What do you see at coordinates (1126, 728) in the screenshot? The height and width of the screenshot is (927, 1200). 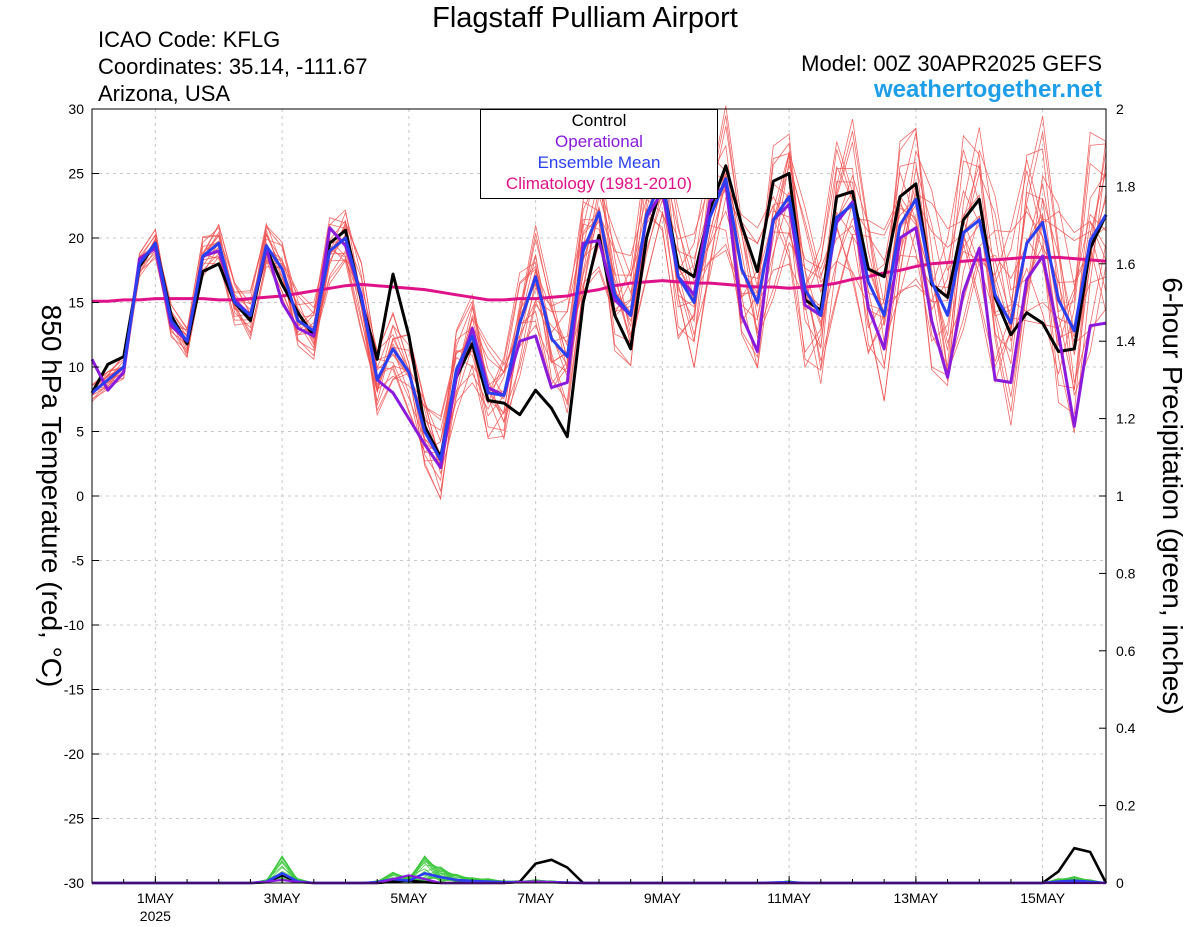 I see `y2-tick-label: 0.4` at bounding box center [1126, 728].